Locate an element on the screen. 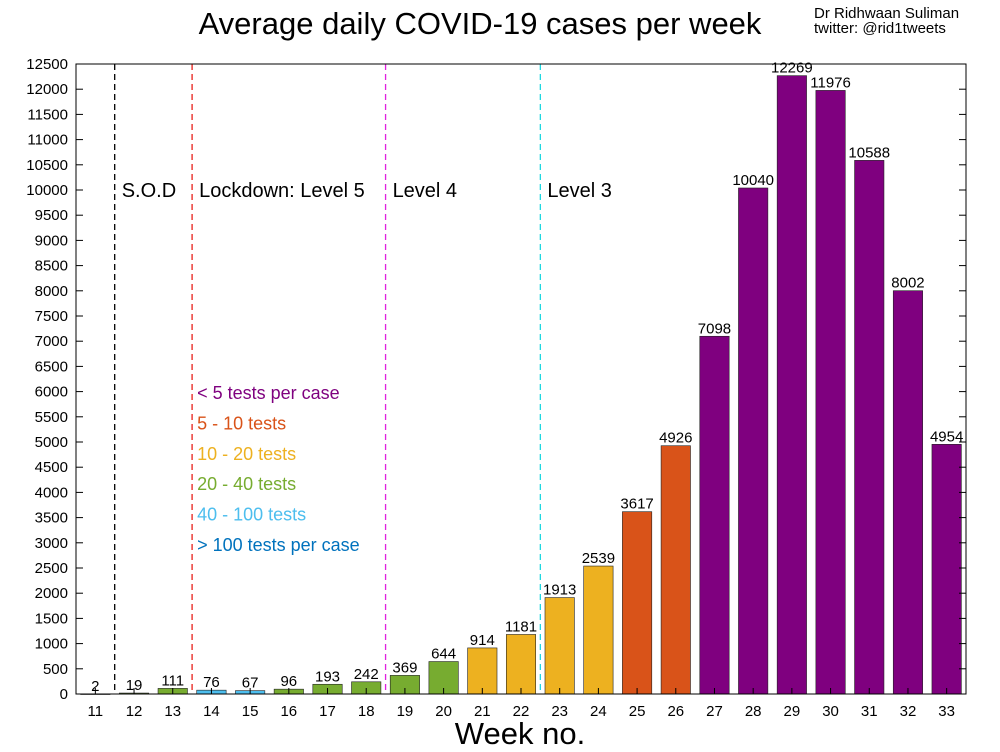 The height and width of the screenshot is (752, 1000). y-tick-label-3500: 3500 is located at coordinates (51, 518).